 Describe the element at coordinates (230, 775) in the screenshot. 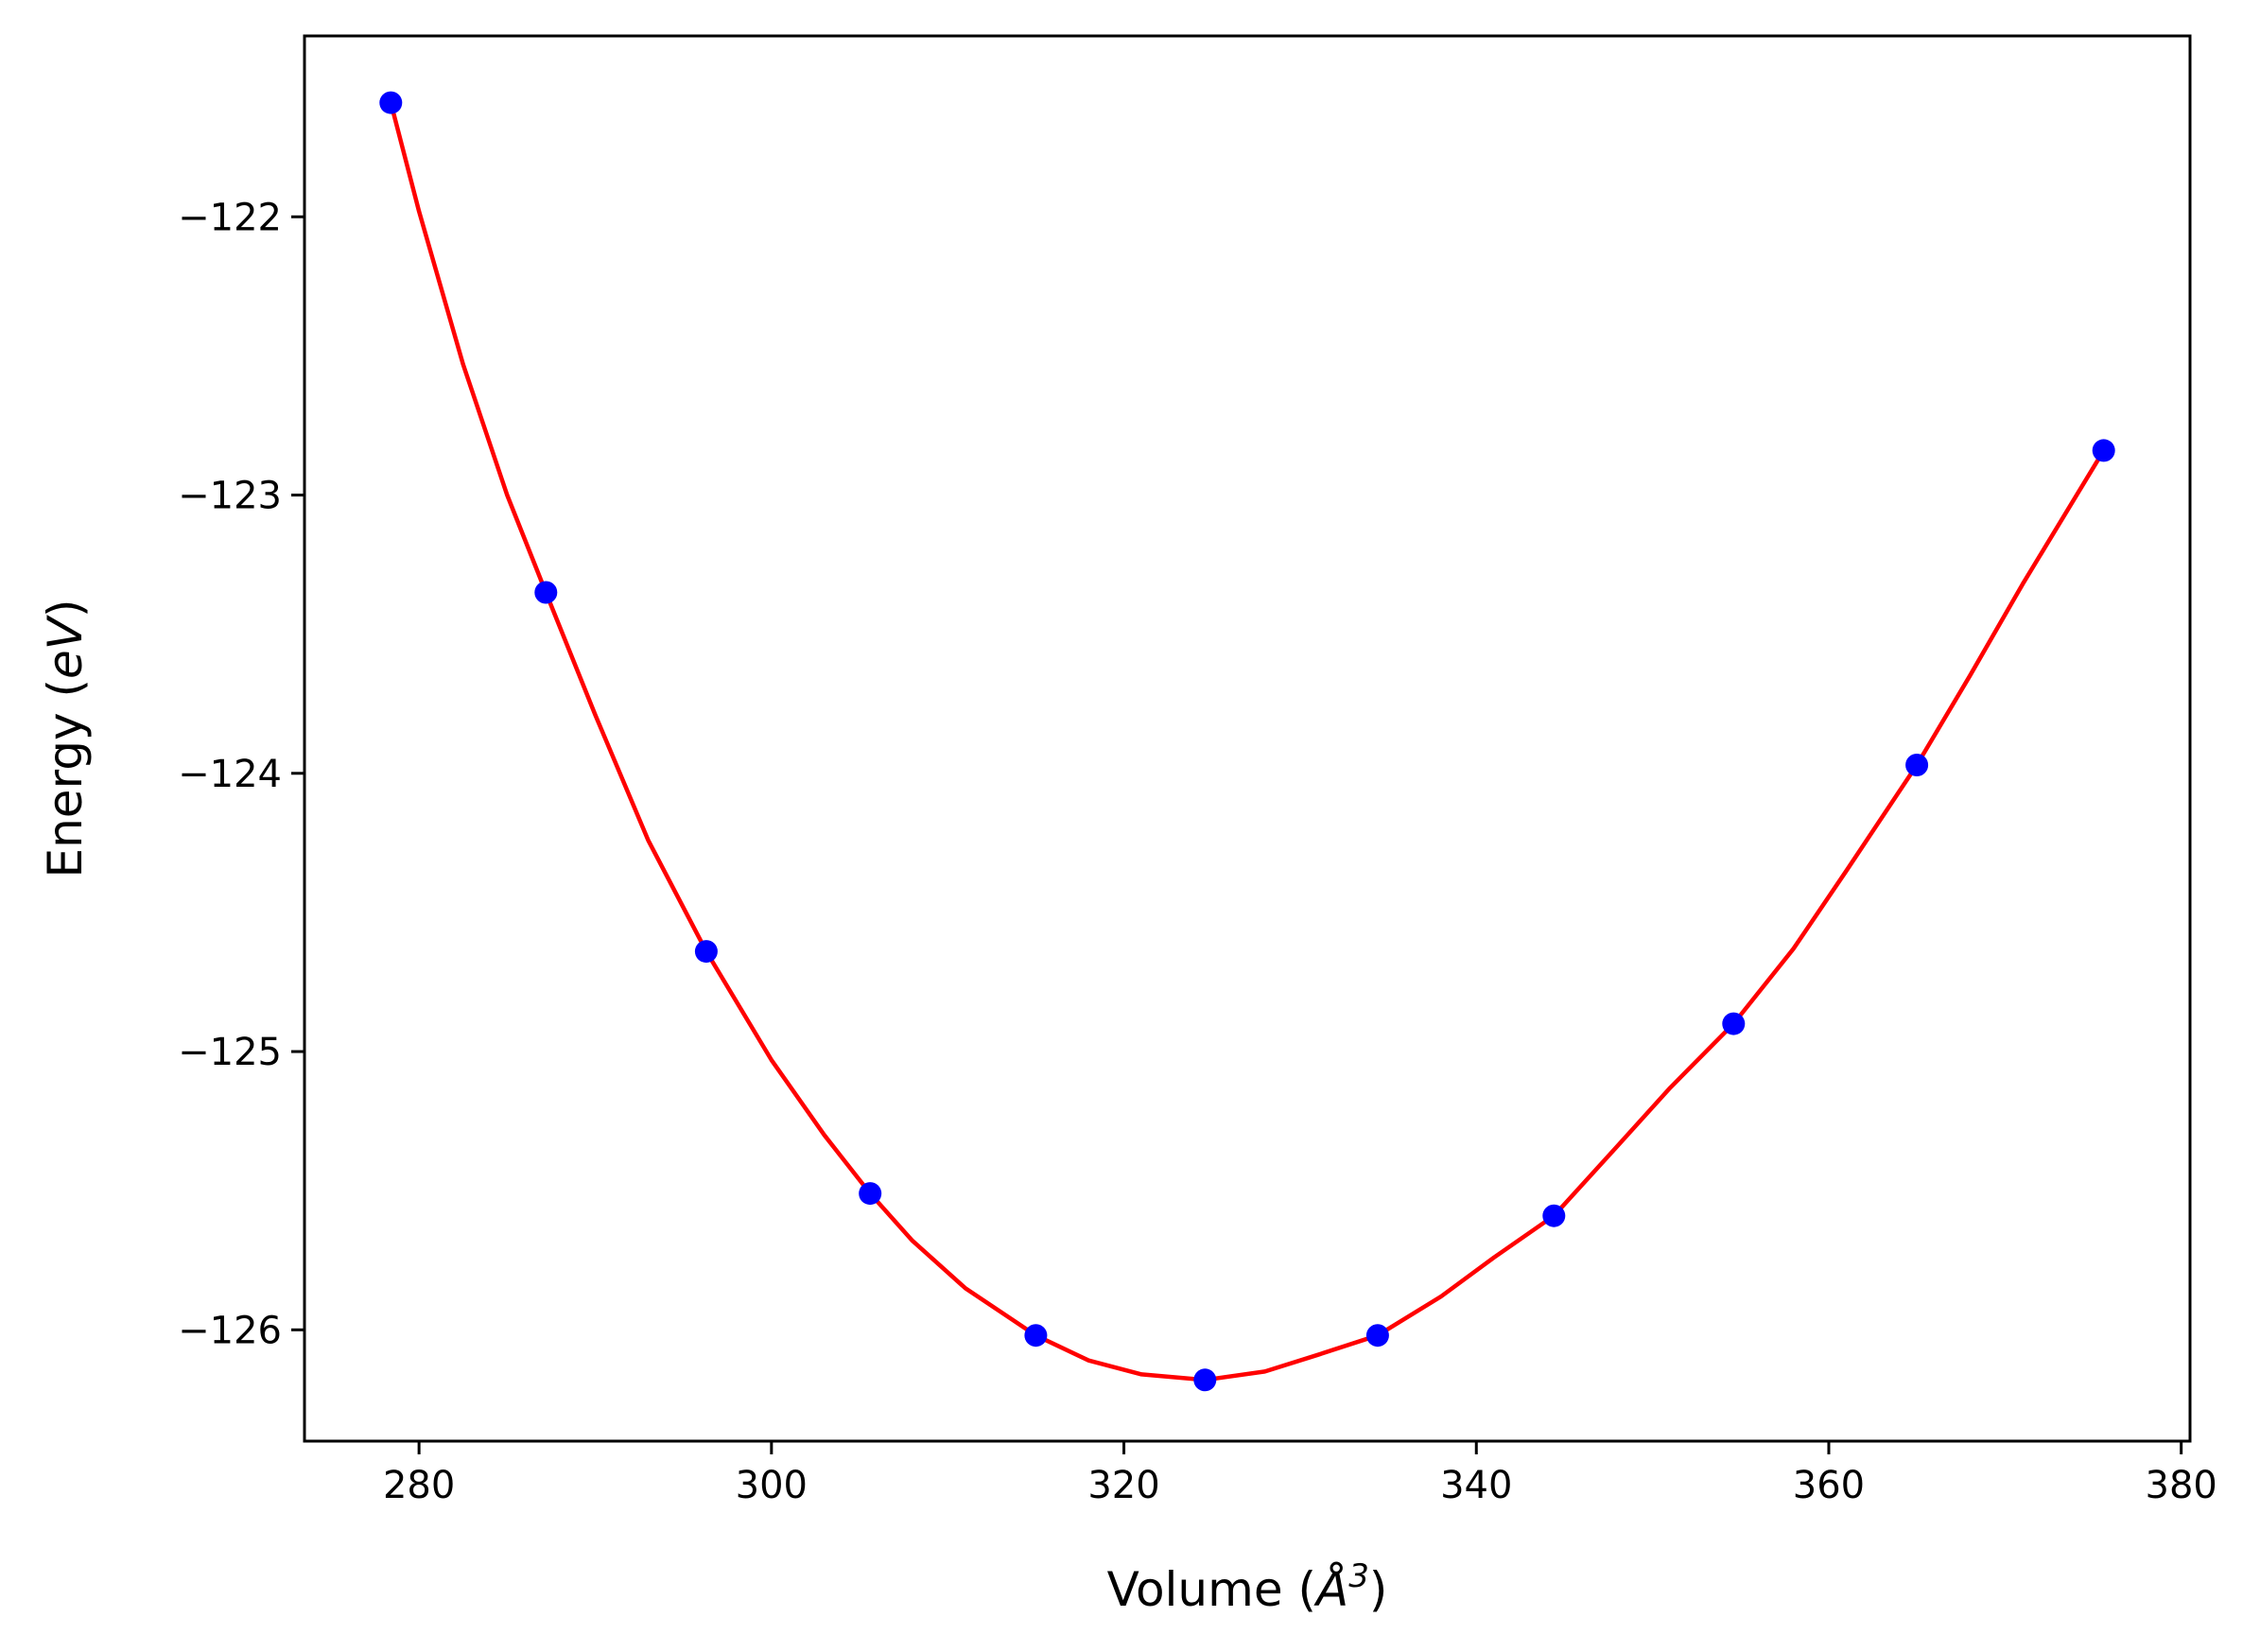

I see `y-tick-label: −124` at that location.